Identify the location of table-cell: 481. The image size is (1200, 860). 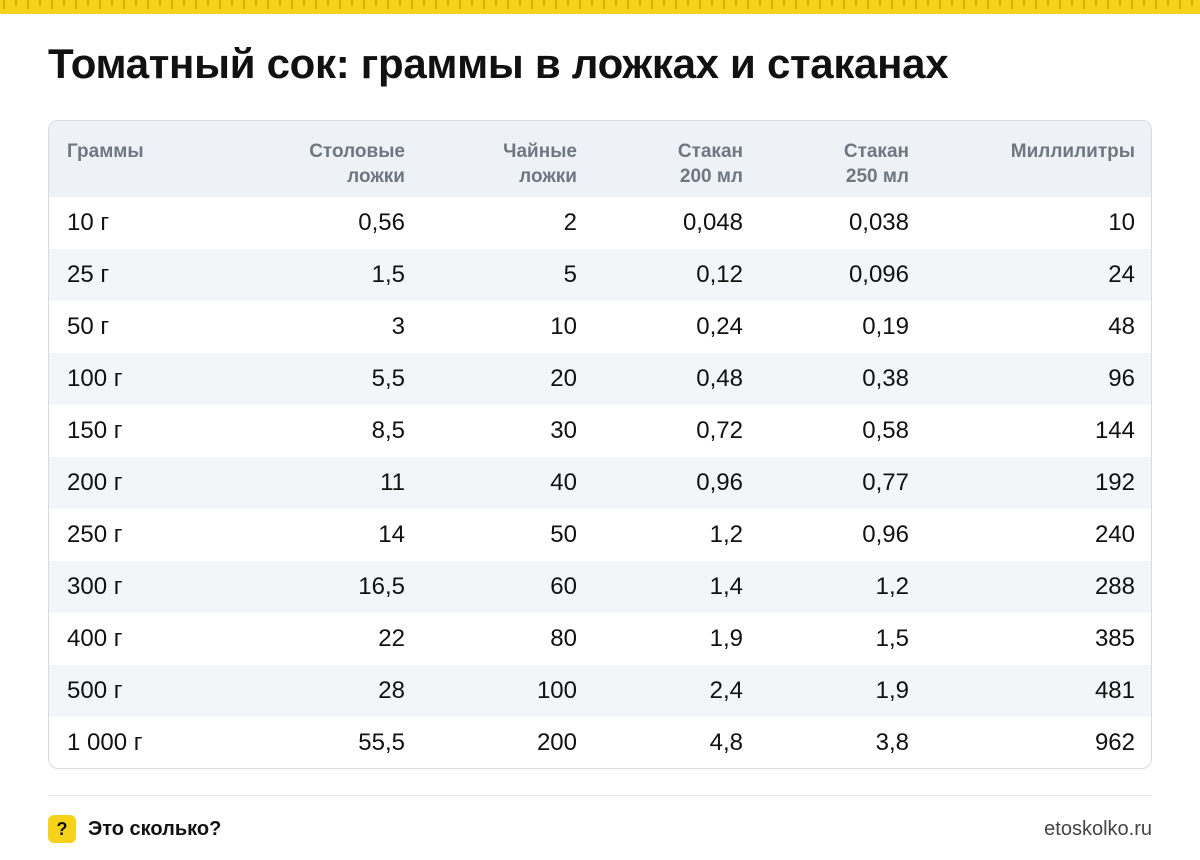
(1114, 690).